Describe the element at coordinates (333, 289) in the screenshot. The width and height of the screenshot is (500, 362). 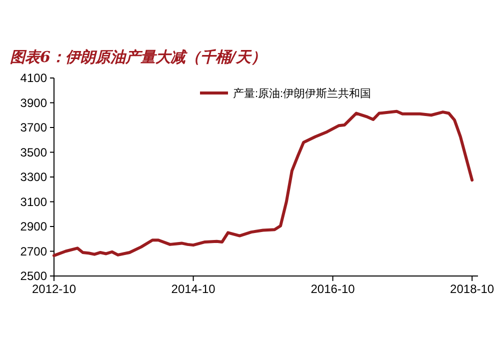
I see `x-tick-label: 2016-10` at that location.